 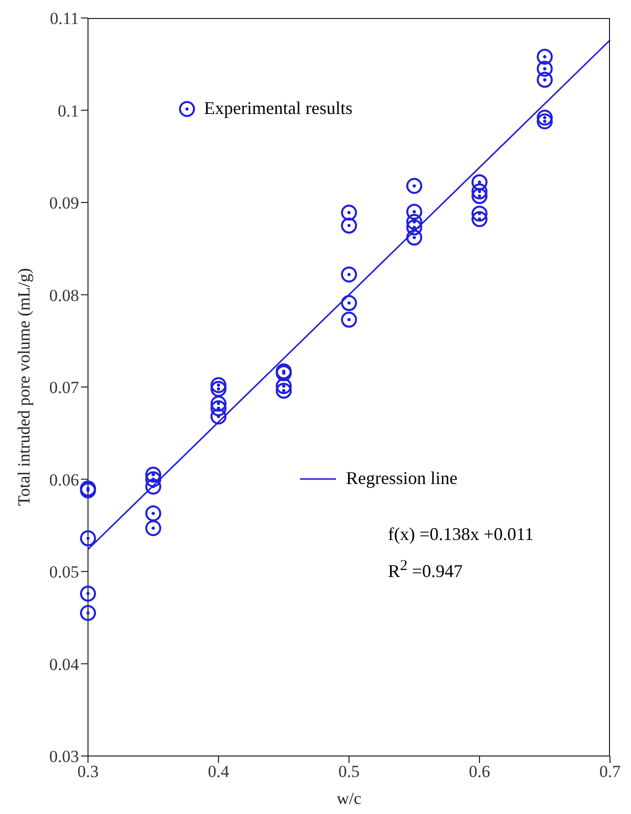 I want to click on x-tick-label: 0.4, so click(x=219, y=772).